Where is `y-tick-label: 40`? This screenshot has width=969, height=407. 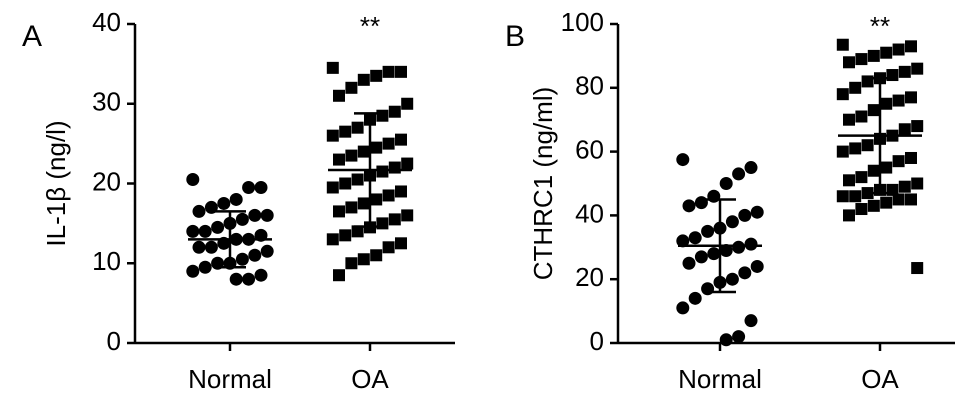
y-tick-label: 40 is located at coordinates (106, 22).